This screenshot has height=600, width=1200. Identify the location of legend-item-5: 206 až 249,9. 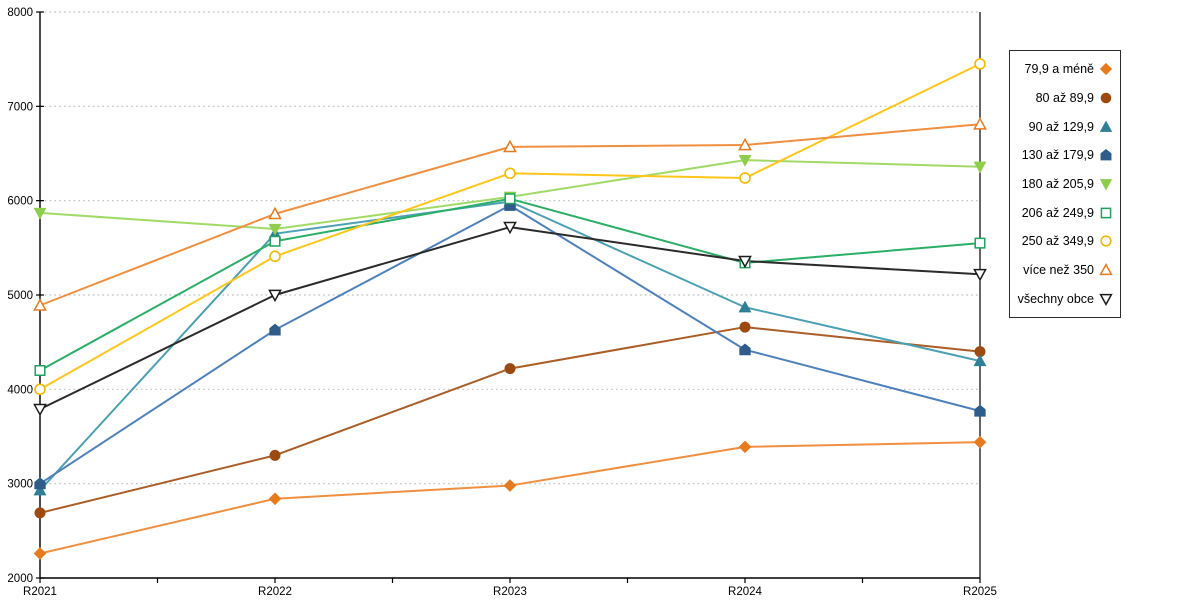
(1065, 213).